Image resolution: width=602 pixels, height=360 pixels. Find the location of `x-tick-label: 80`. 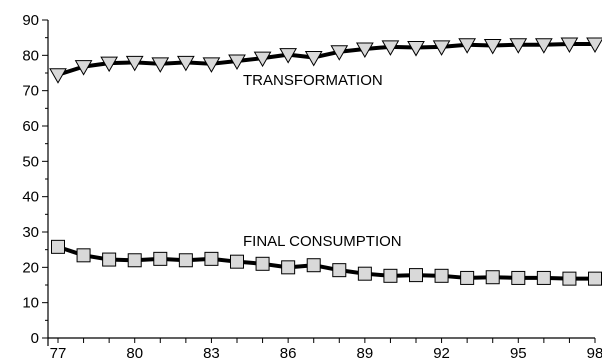

x-tick-label: 80 is located at coordinates (134, 352).